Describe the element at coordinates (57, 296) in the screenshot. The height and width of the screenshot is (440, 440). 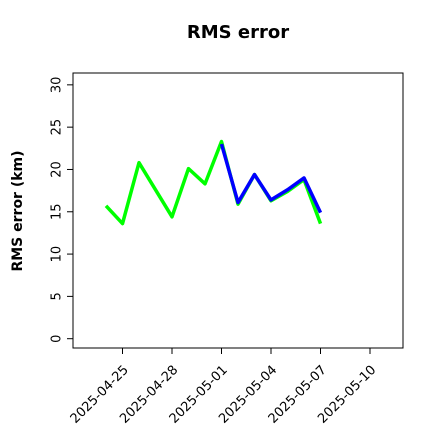
I see `y-tick-label: 5` at that location.